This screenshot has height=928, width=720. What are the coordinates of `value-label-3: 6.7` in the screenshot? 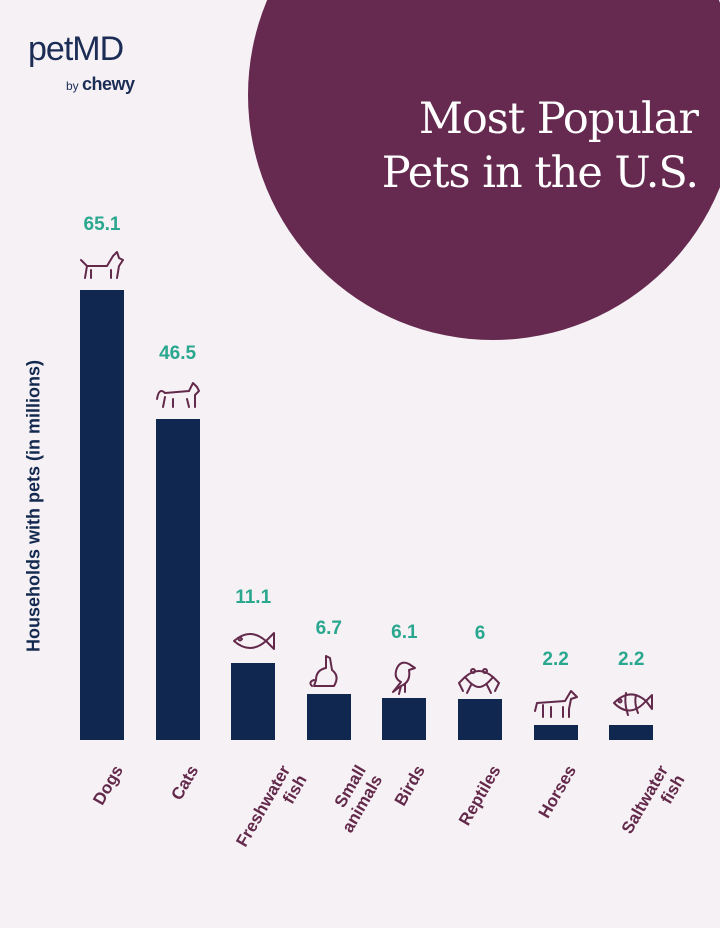 It's located at (328, 628).